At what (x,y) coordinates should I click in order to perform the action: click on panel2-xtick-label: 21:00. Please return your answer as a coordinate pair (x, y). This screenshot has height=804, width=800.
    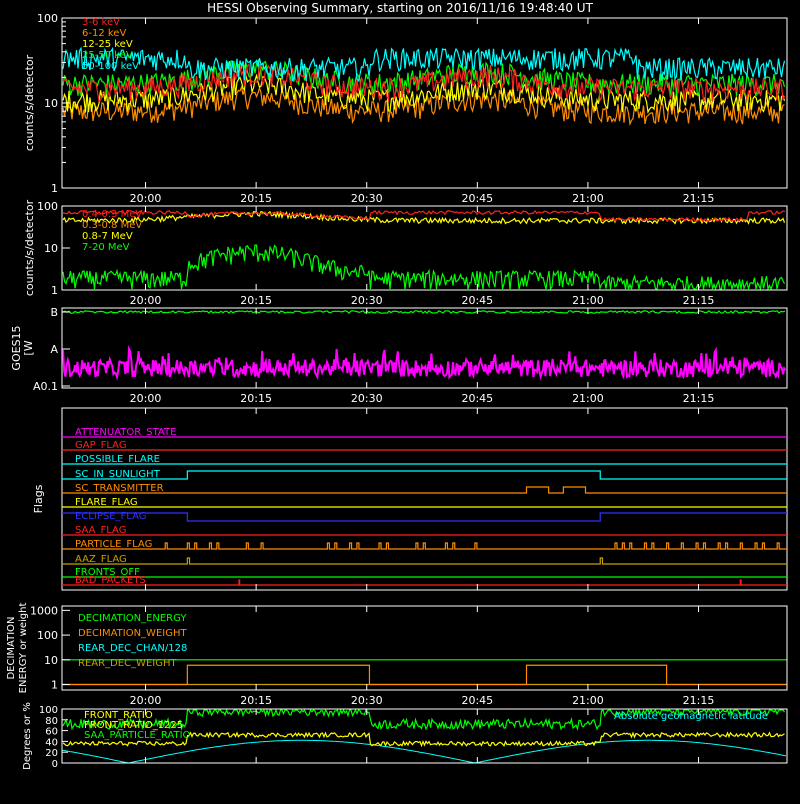
    Looking at the image, I should click on (588, 300).